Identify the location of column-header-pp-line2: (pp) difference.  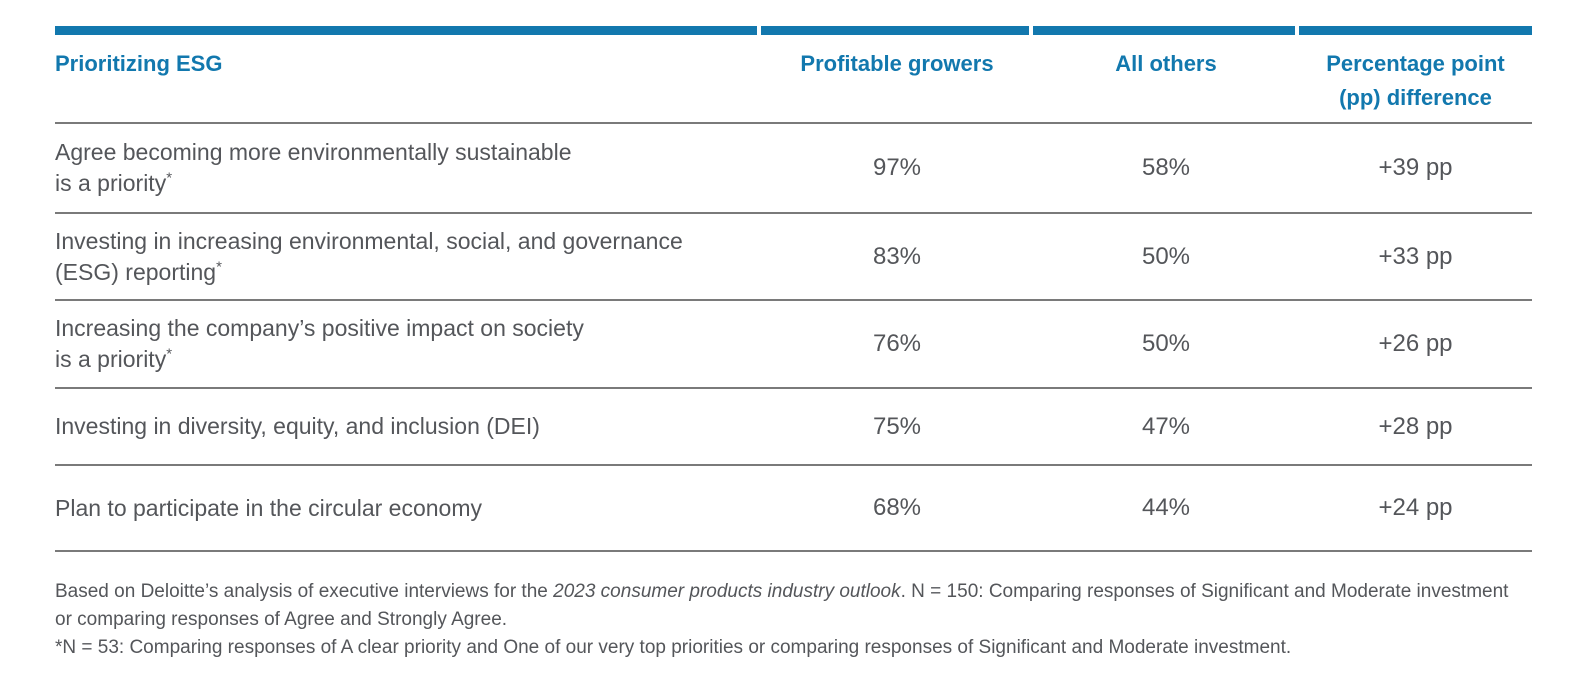
(1415, 97).